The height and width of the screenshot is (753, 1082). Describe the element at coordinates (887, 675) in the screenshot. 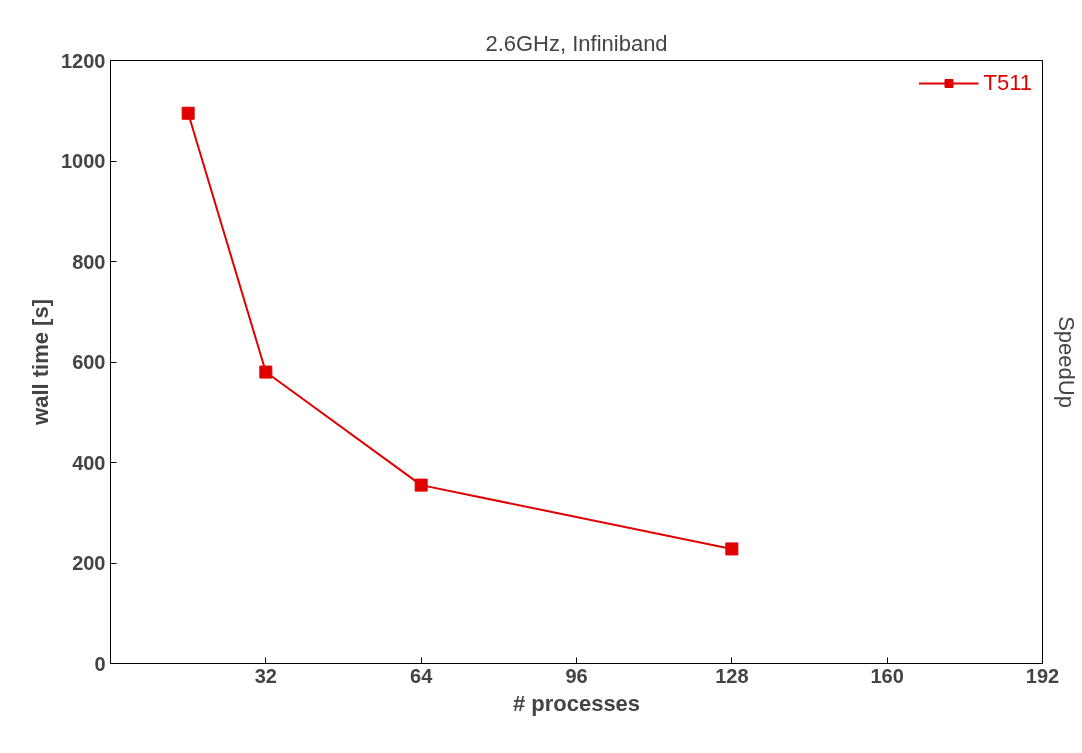

I see `x-tick-label: 160` at that location.